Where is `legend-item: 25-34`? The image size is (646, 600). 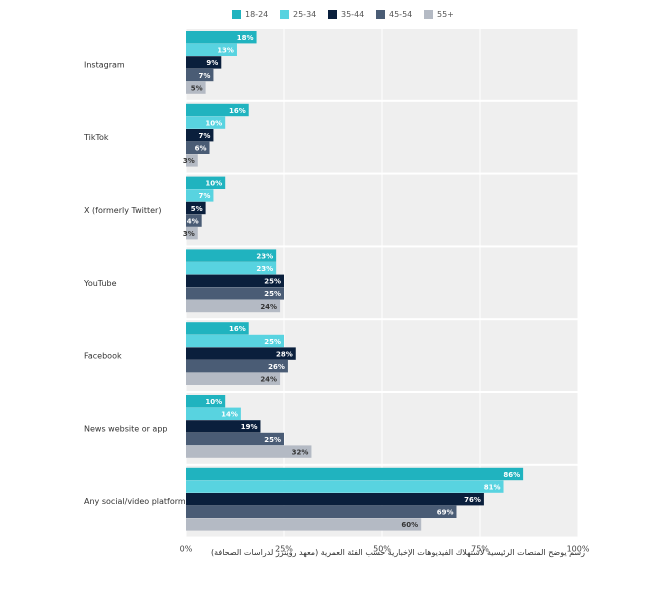
legend-item: 25-34 is located at coordinates (298, 14).